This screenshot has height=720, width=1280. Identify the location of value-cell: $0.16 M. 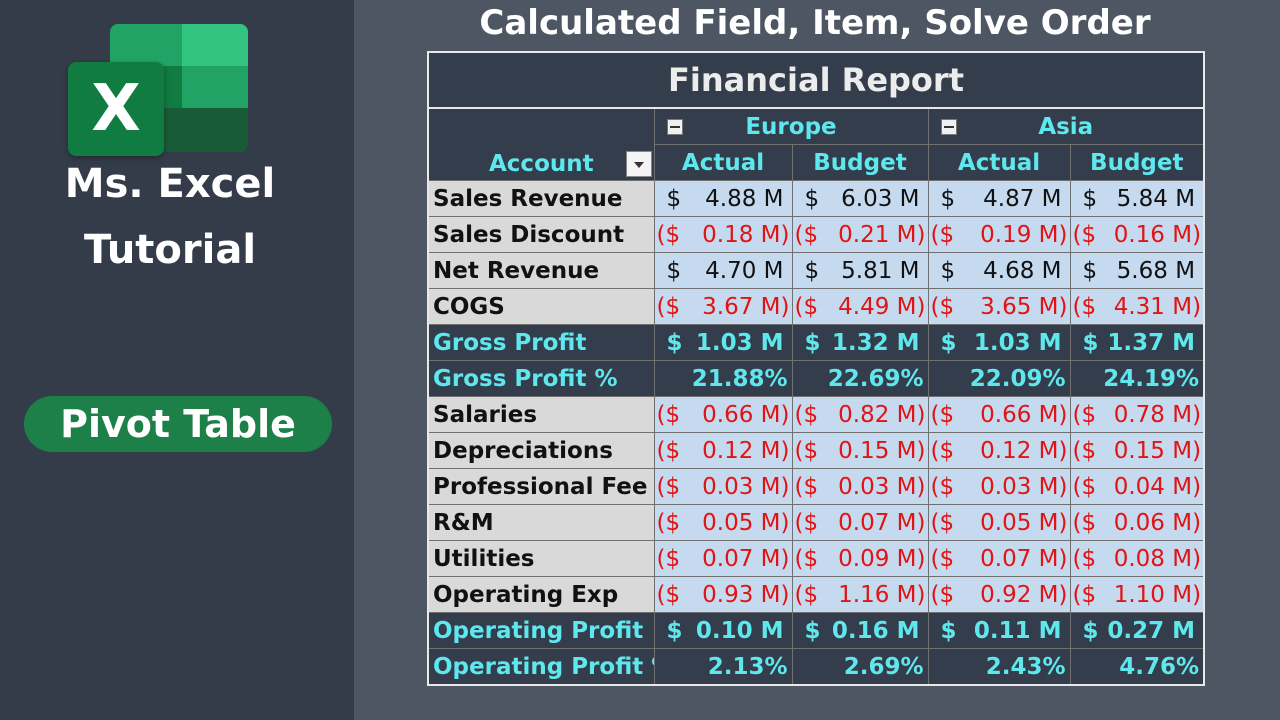
(860, 630).